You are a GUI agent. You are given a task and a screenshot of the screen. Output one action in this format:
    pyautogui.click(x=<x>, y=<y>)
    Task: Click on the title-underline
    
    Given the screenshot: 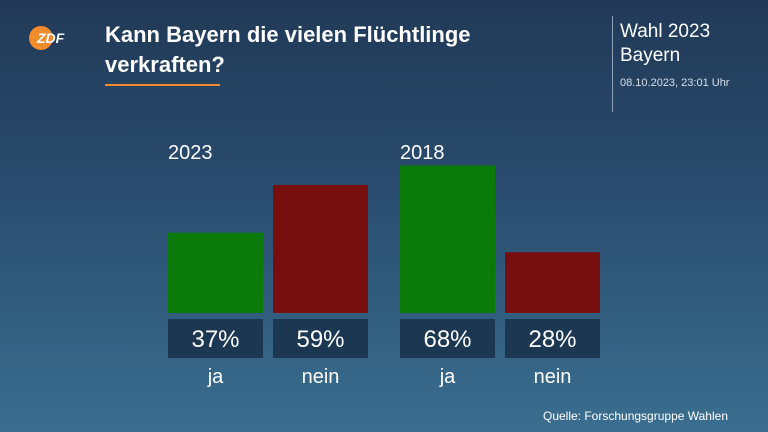 What is the action you would take?
    pyautogui.click(x=162, y=85)
    